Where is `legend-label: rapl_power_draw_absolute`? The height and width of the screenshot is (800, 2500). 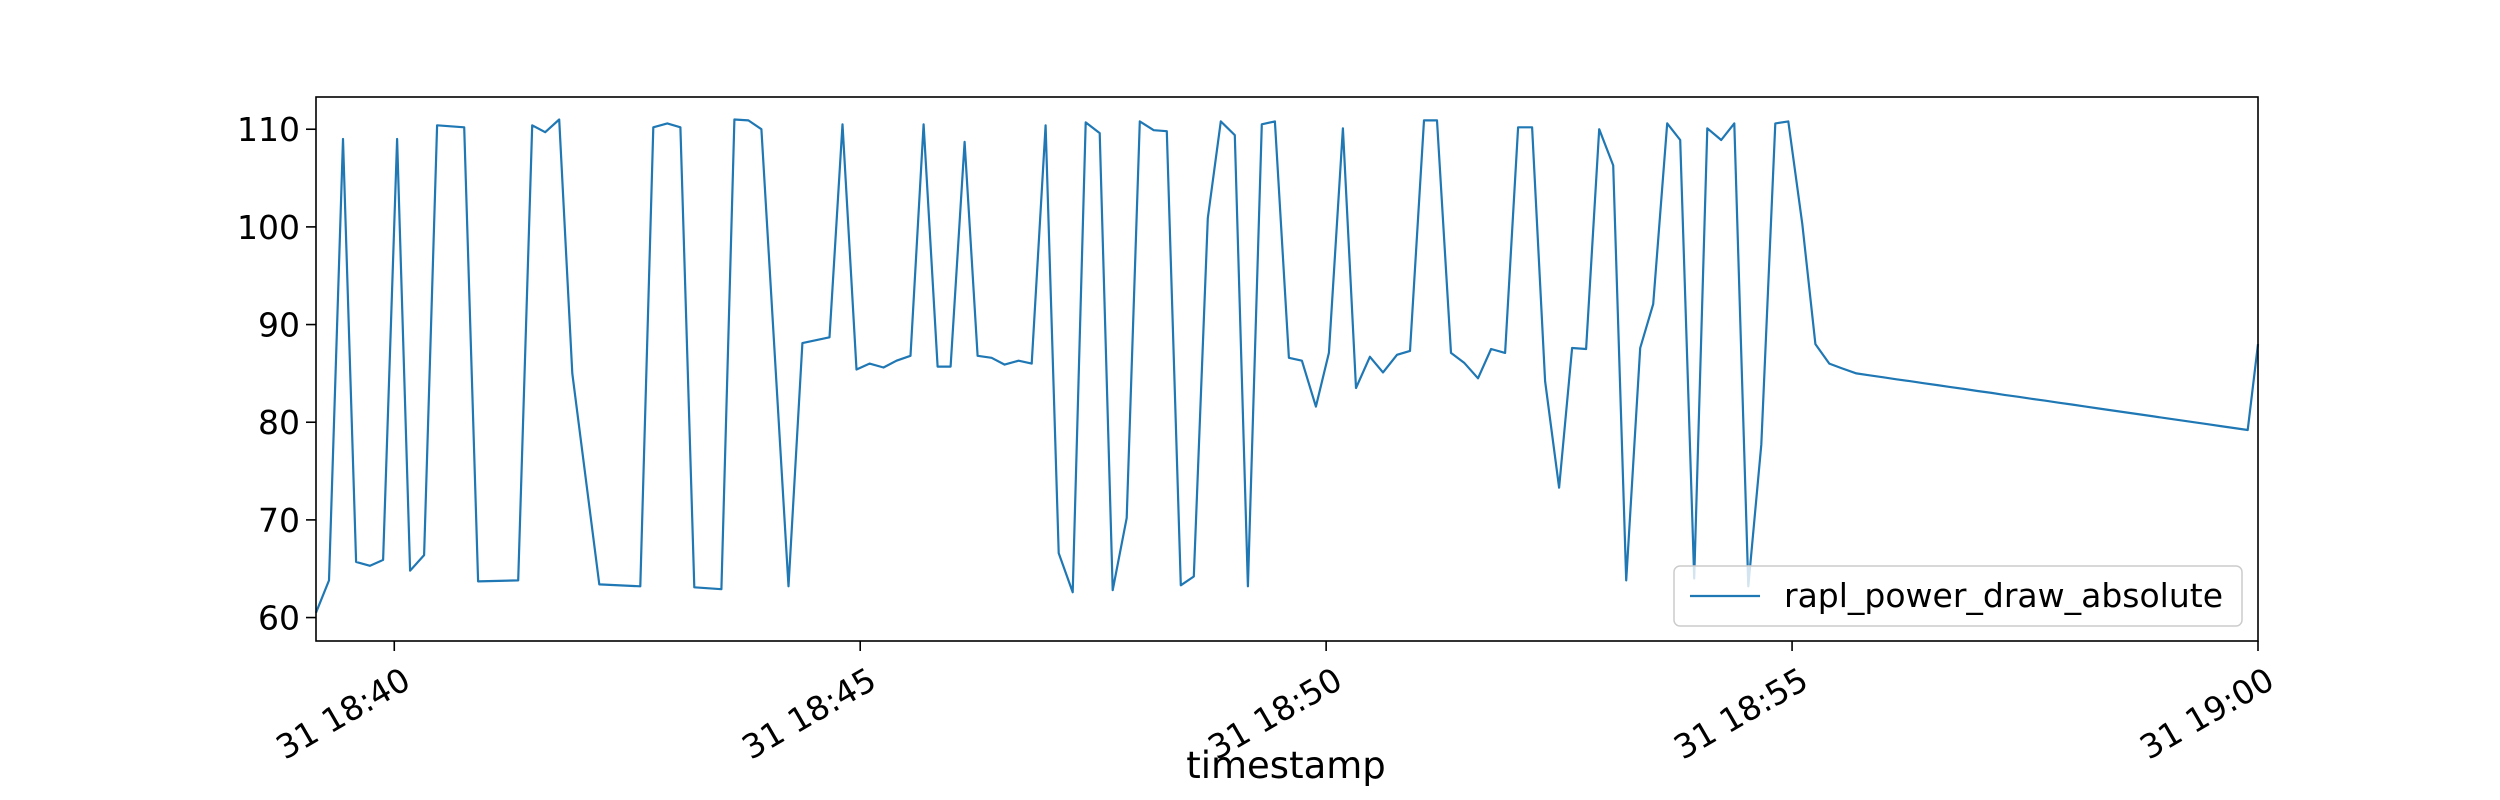
legend-label: rapl_power_draw_absolute is located at coordinates (2003, 595).